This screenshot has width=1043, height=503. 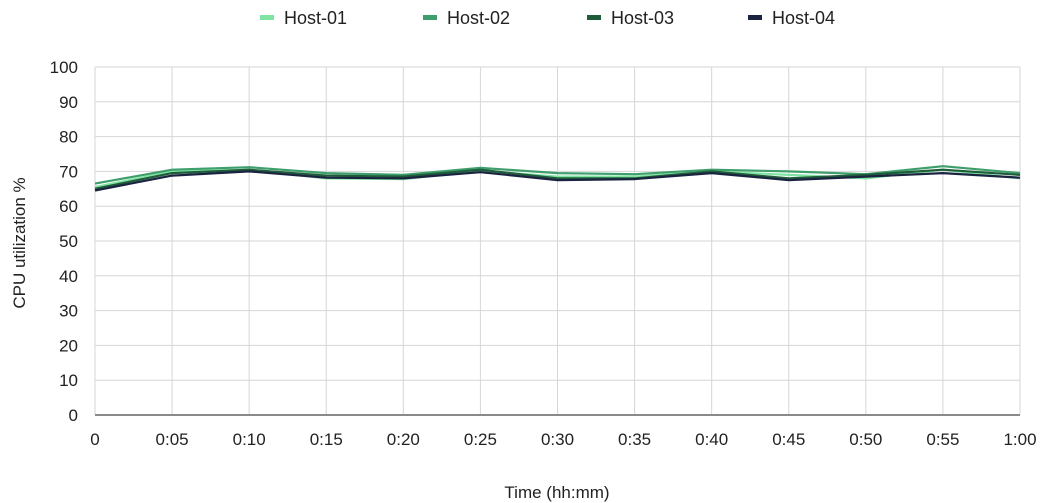 I want to click on x-tick-label: 1:00, so click(x=1019, y=439).